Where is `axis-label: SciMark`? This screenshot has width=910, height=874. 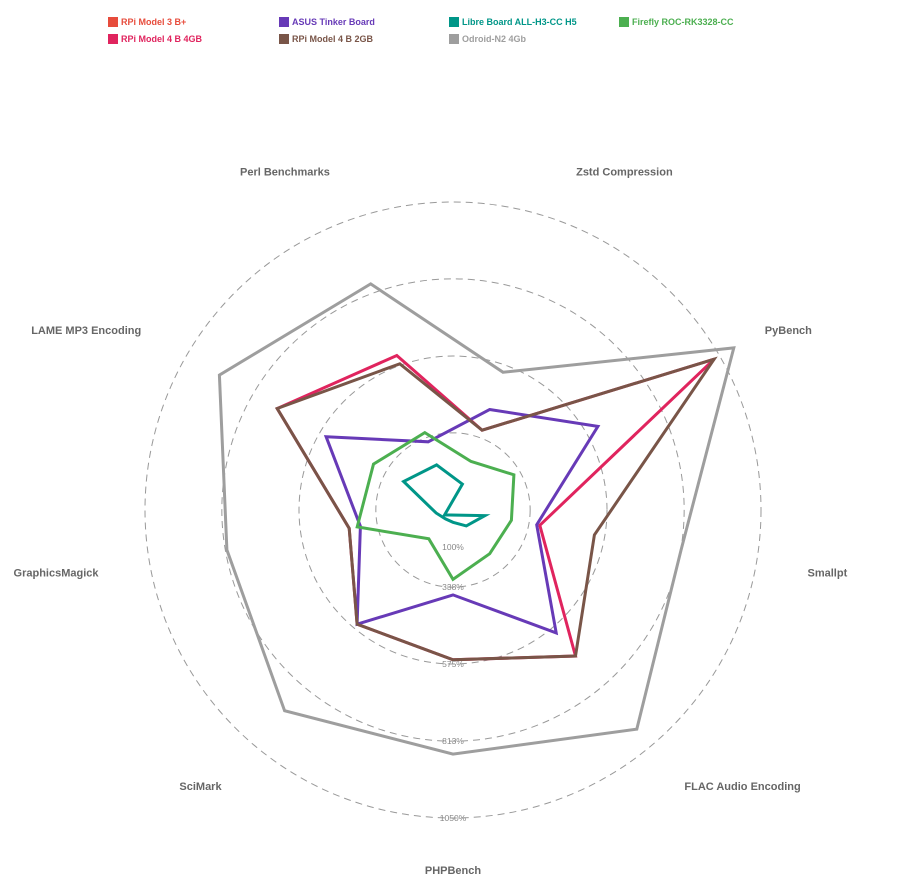 axis-label: SciMark is located at coordinates (200, 787).